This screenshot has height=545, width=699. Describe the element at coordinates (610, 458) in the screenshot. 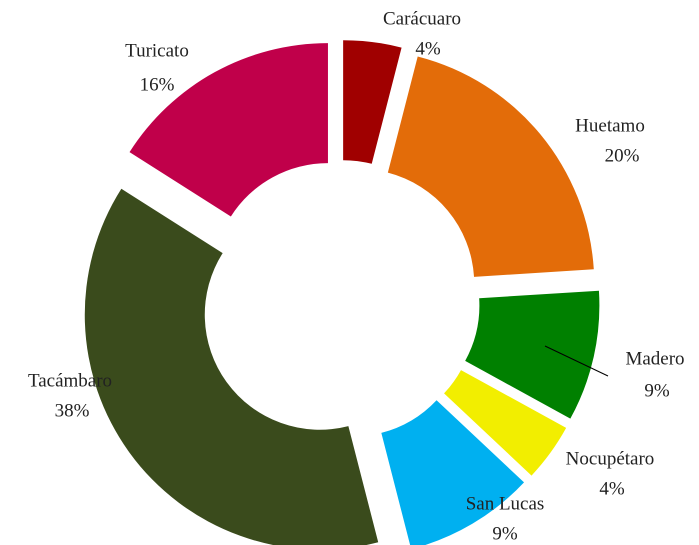

I see `slice-label: Nocupétaro` at that location.